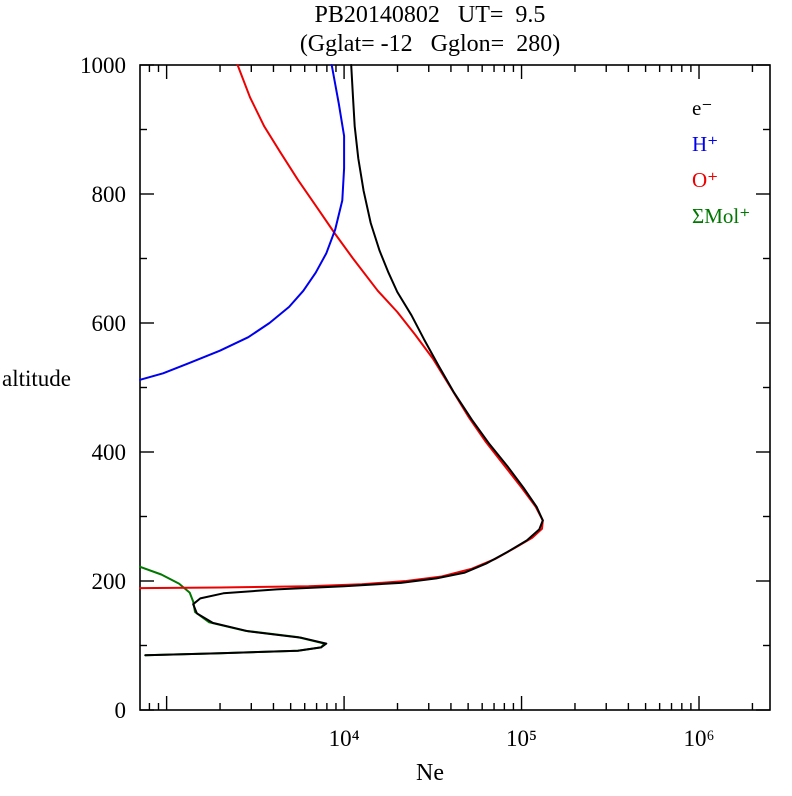 This screenshot has width=792, height=796. What do you see at coordinates (109, 581) in the screenshot?
I see `y-tick-label: 200` at bounding box center [109, 581].